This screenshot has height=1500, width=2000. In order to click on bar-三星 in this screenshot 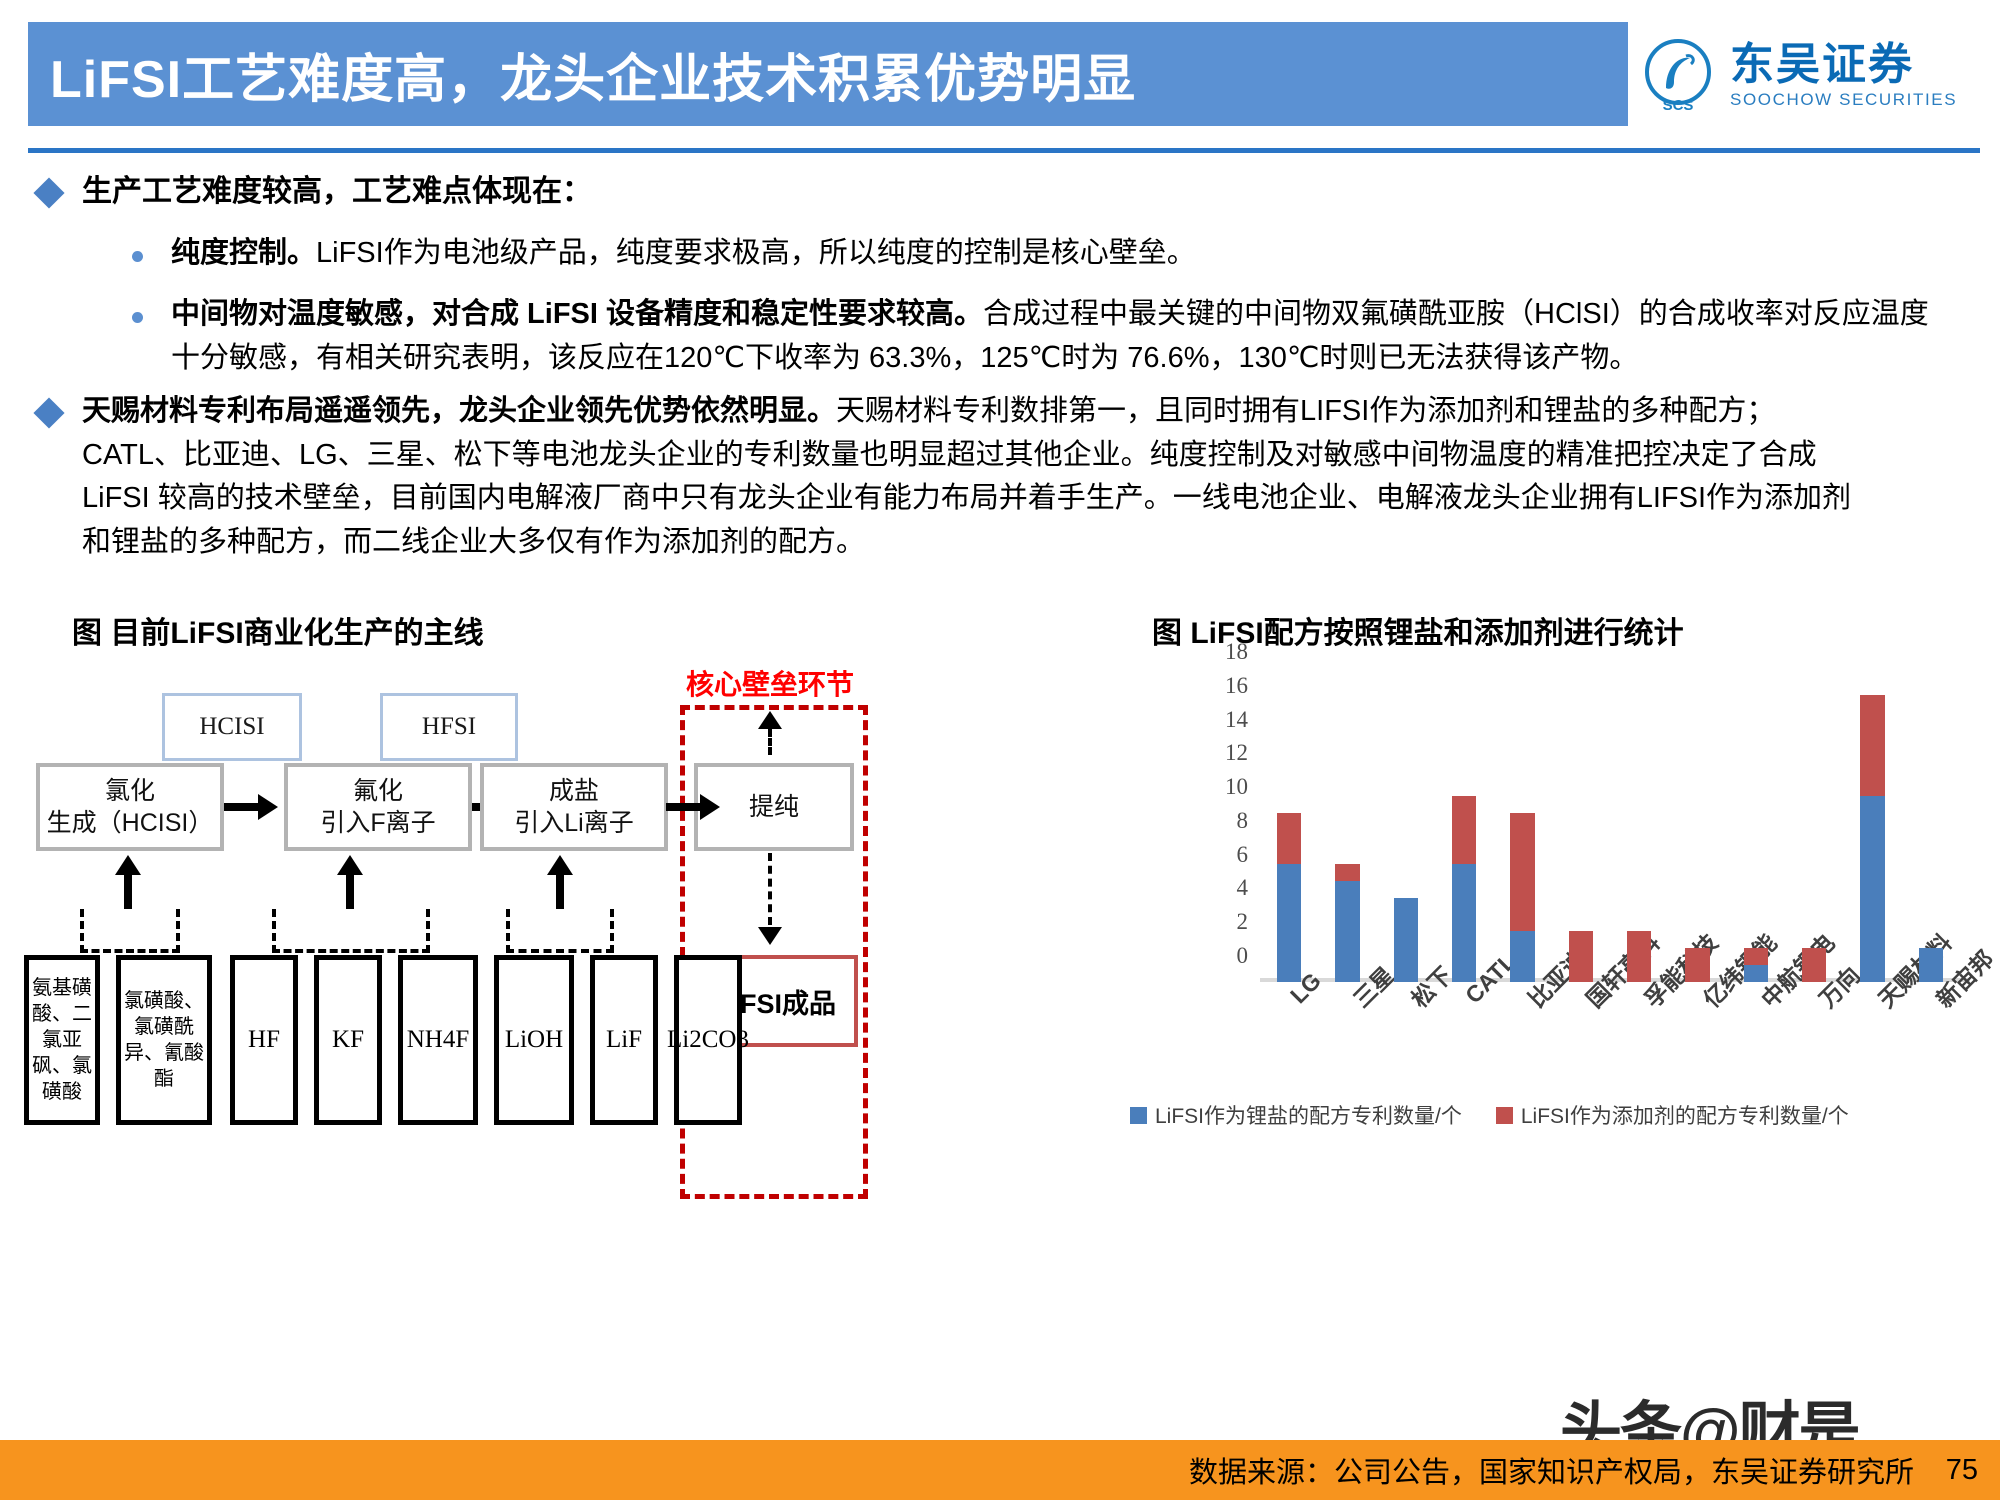, I will do `click(1347, 922)`.